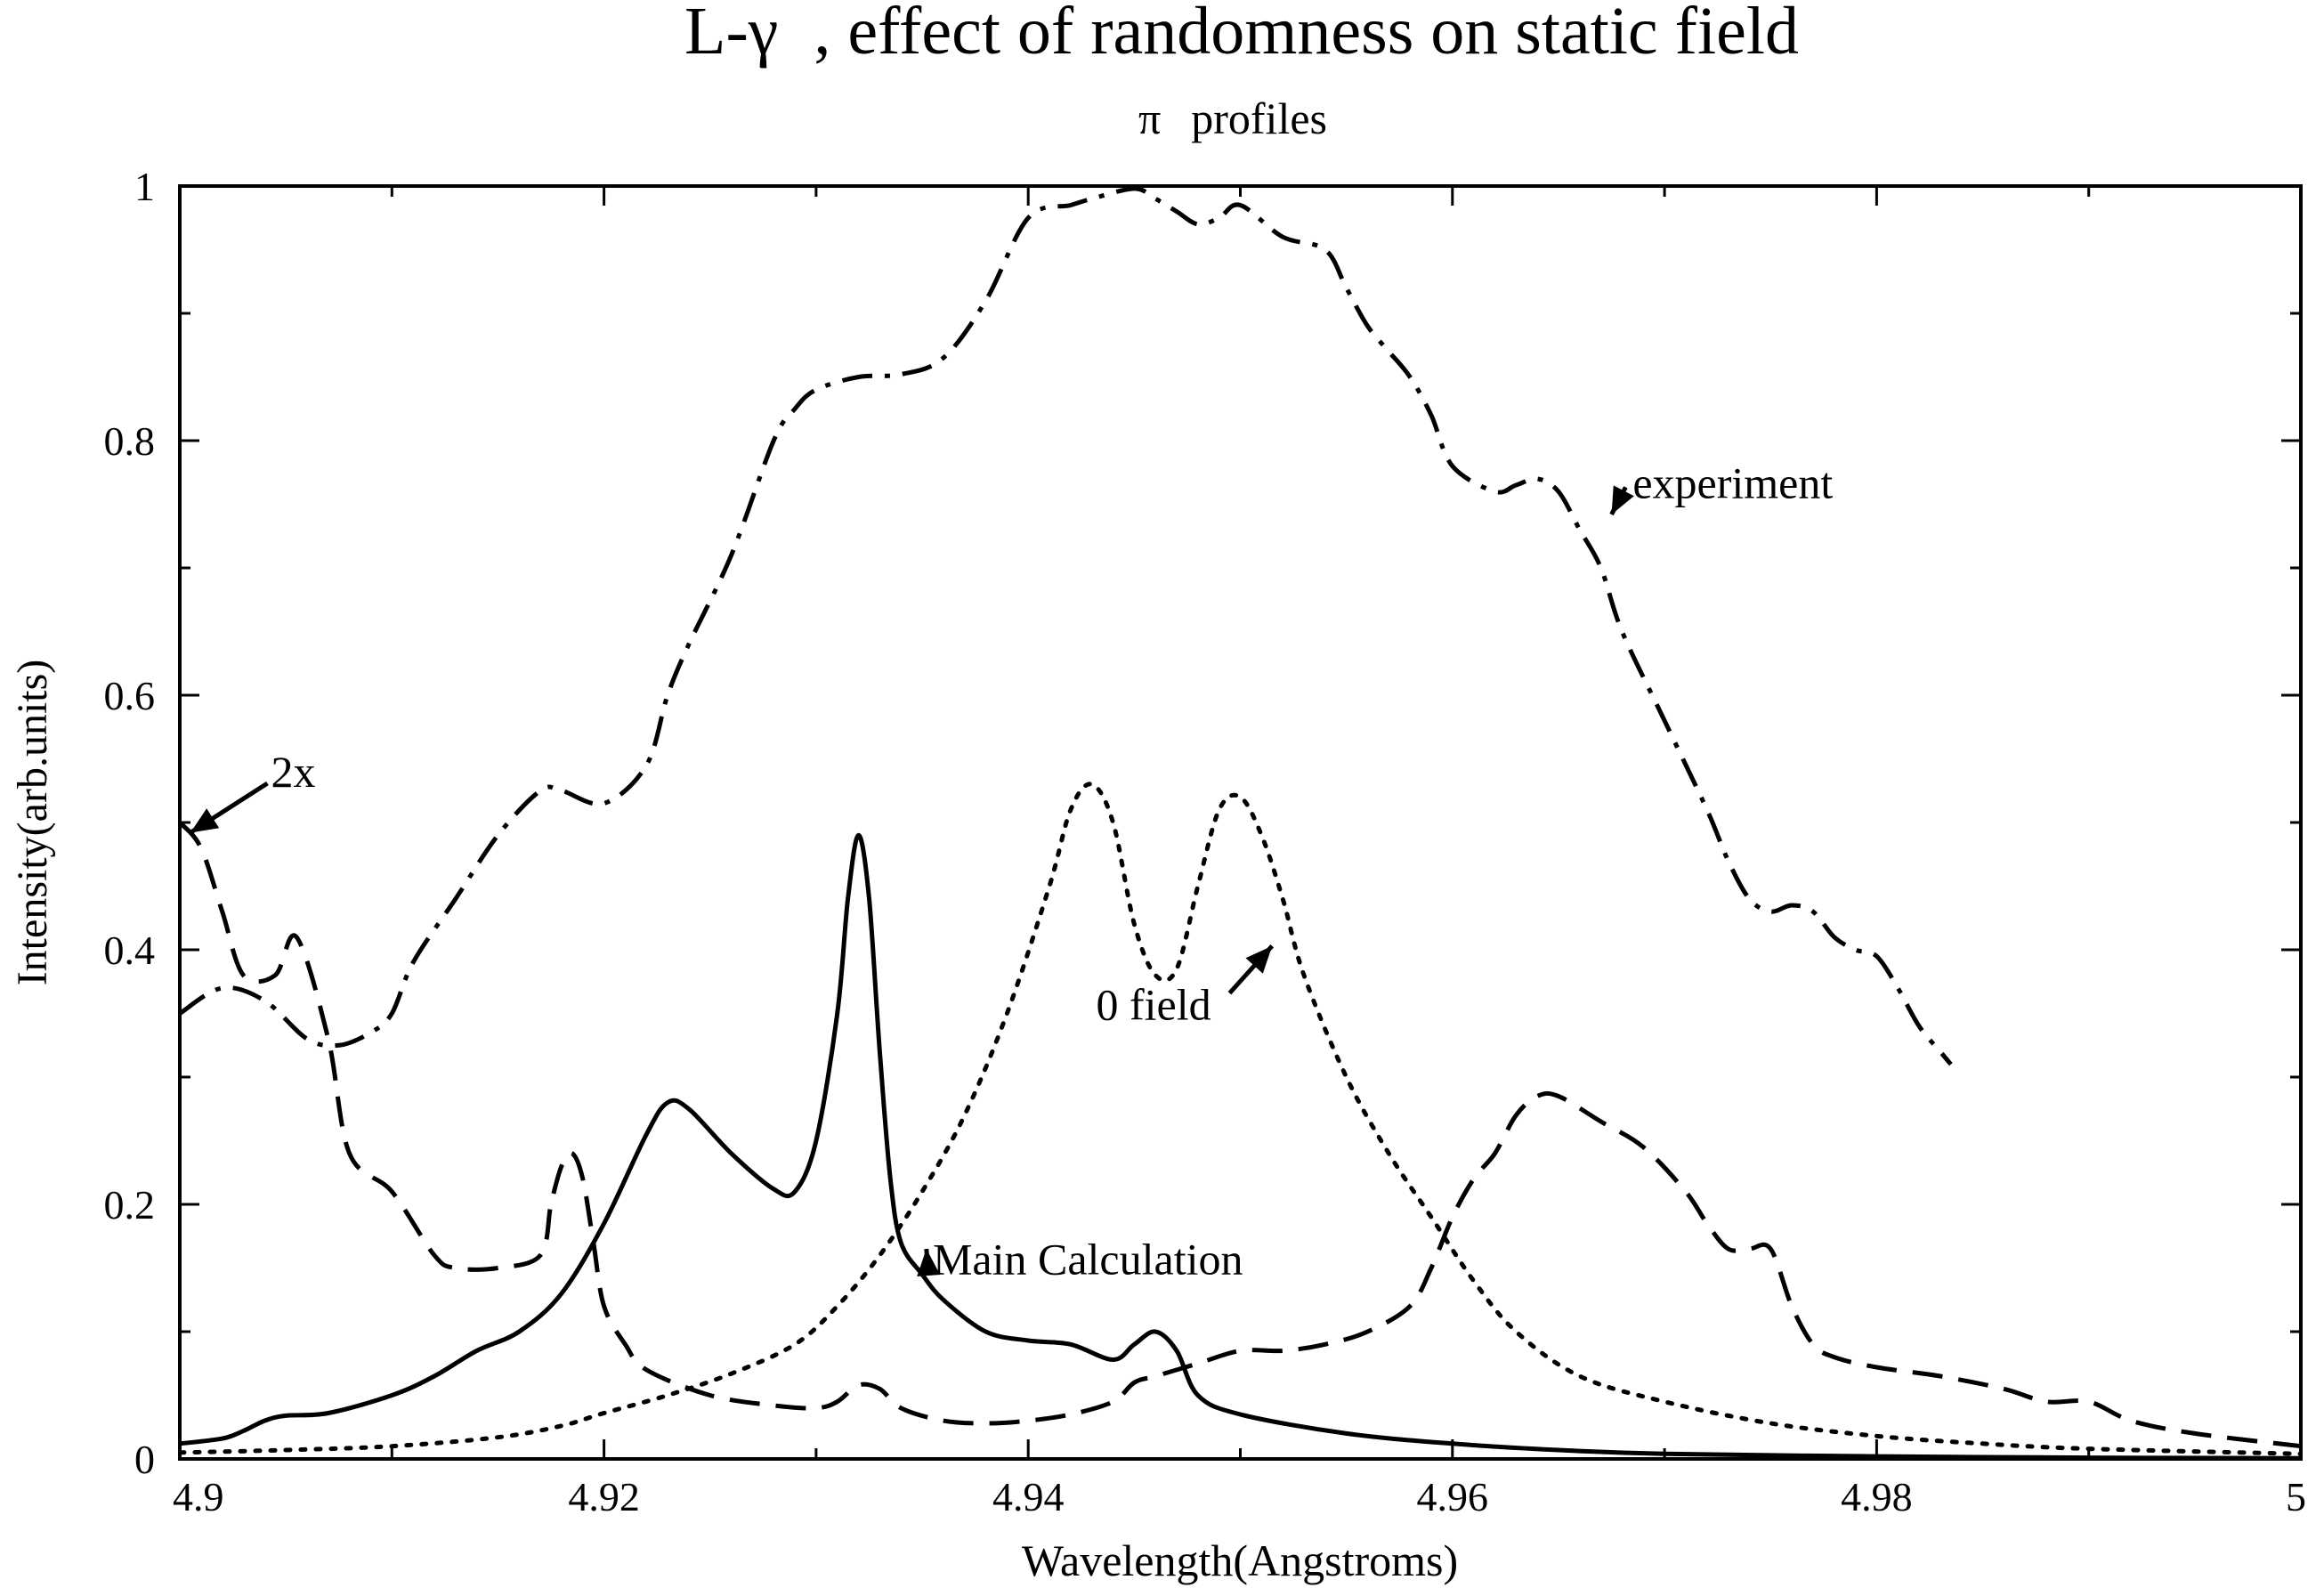 The width and height of the screenshot is (2324, 1588). Describe the element at coordinates (1877, 1497) in the screenshot. I see `x-tick-label: 4.98` at that location.